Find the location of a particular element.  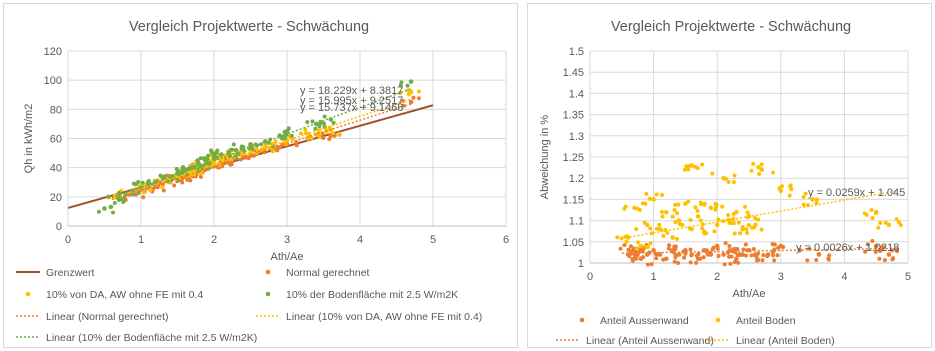

x-axis-title: Ath/Ae is located at coordinates (286, 257).